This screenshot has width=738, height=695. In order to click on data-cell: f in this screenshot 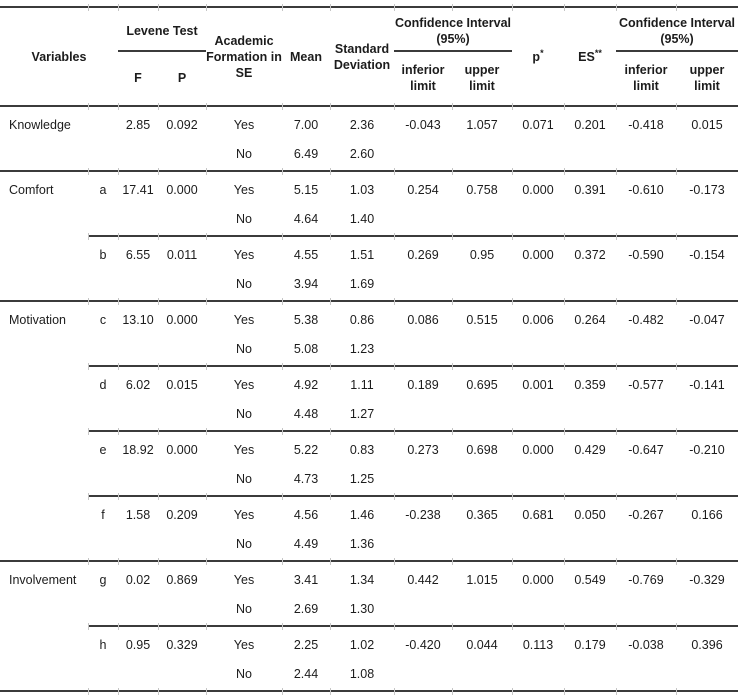, I will do `click(103, 514)`.